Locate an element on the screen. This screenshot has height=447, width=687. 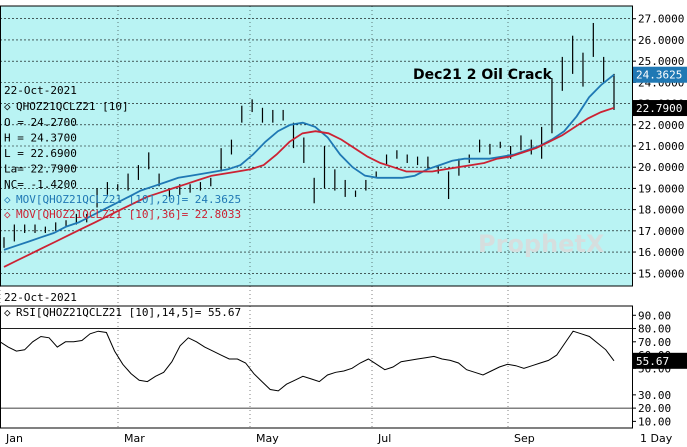
chart-title: Dec21 2 Oil Crack is located at coordinates (483, 75).